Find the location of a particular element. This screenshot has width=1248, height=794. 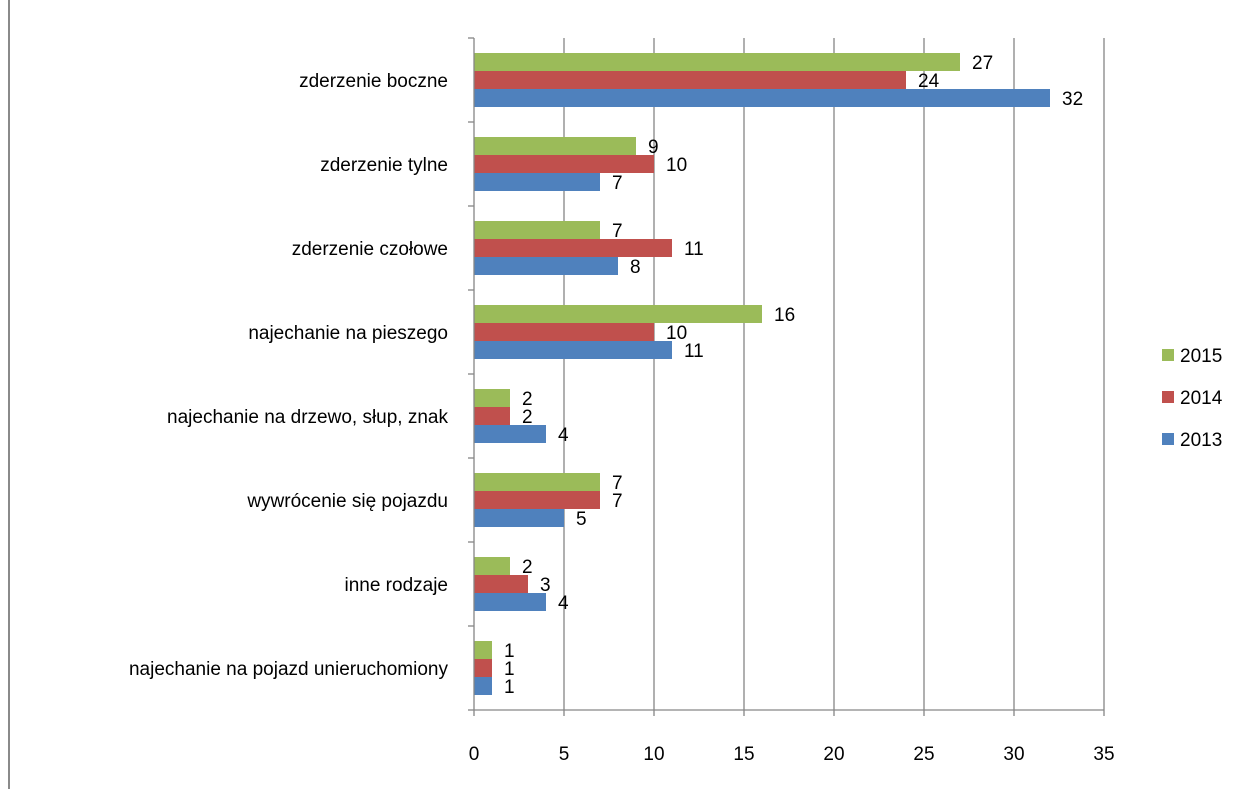

bar-2013-zderzenie-czolowe is located at coordinates (546, 266).